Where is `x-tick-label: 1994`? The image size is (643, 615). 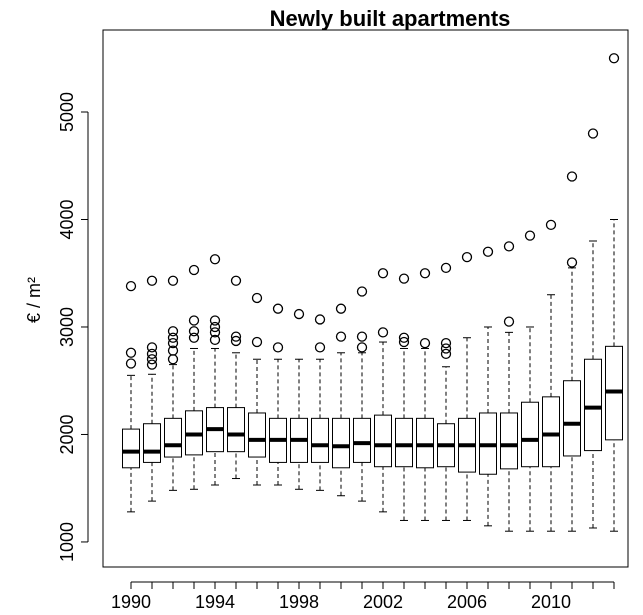 x-tick-label: 1994 is located at coordinates (215, 602).